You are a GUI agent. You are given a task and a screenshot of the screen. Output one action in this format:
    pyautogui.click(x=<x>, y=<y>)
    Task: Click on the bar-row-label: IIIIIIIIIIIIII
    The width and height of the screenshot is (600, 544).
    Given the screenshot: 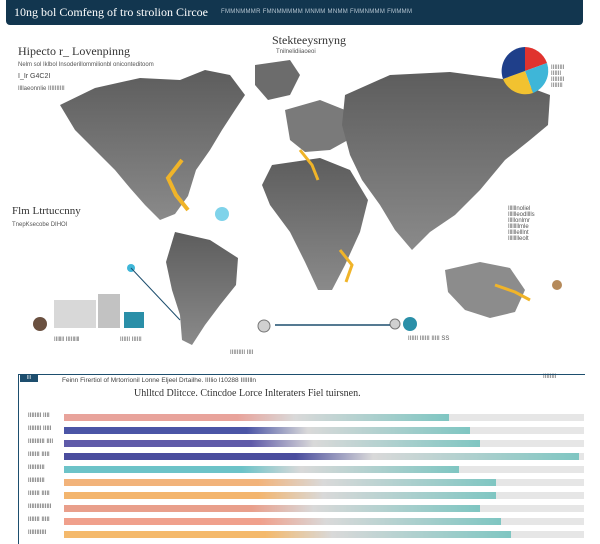 What is the action you would take?
    pyautogui.click(x=40, y=507)
    